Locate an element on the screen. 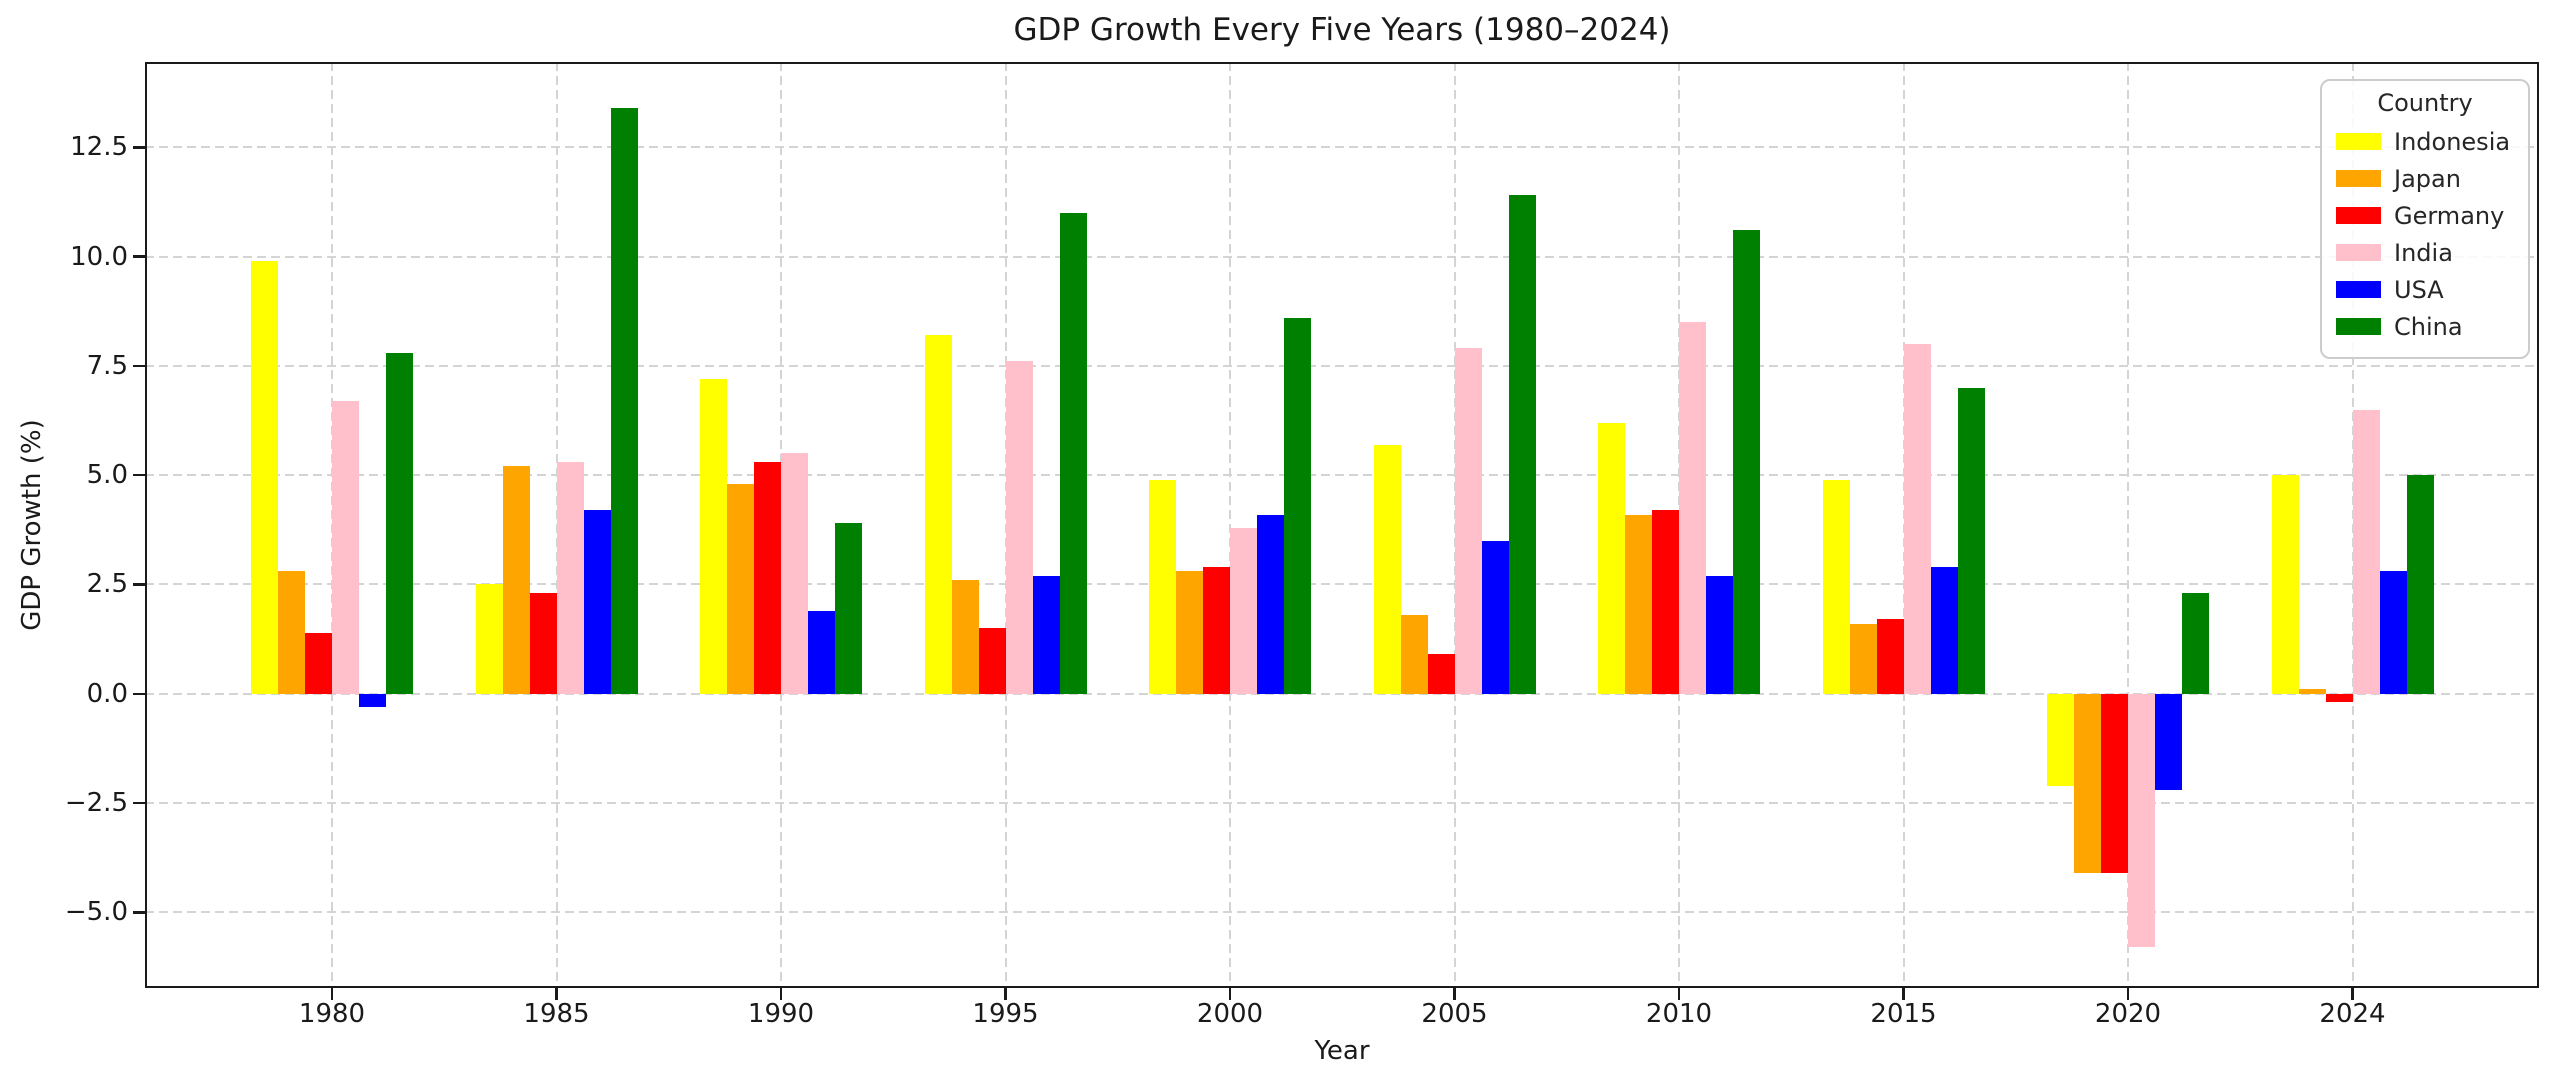  bar-china-2020 is located at coordinates (2195, 643).